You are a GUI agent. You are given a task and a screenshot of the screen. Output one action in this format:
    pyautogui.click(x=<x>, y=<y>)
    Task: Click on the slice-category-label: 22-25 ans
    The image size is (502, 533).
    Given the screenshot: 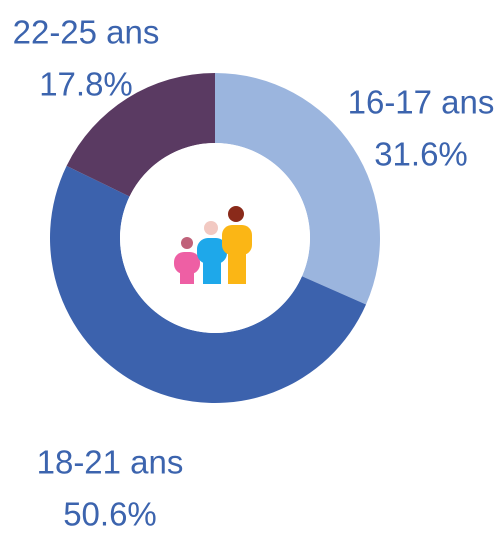 What is the action you would take?
    pyautogui.click(x=86, y=32)
    